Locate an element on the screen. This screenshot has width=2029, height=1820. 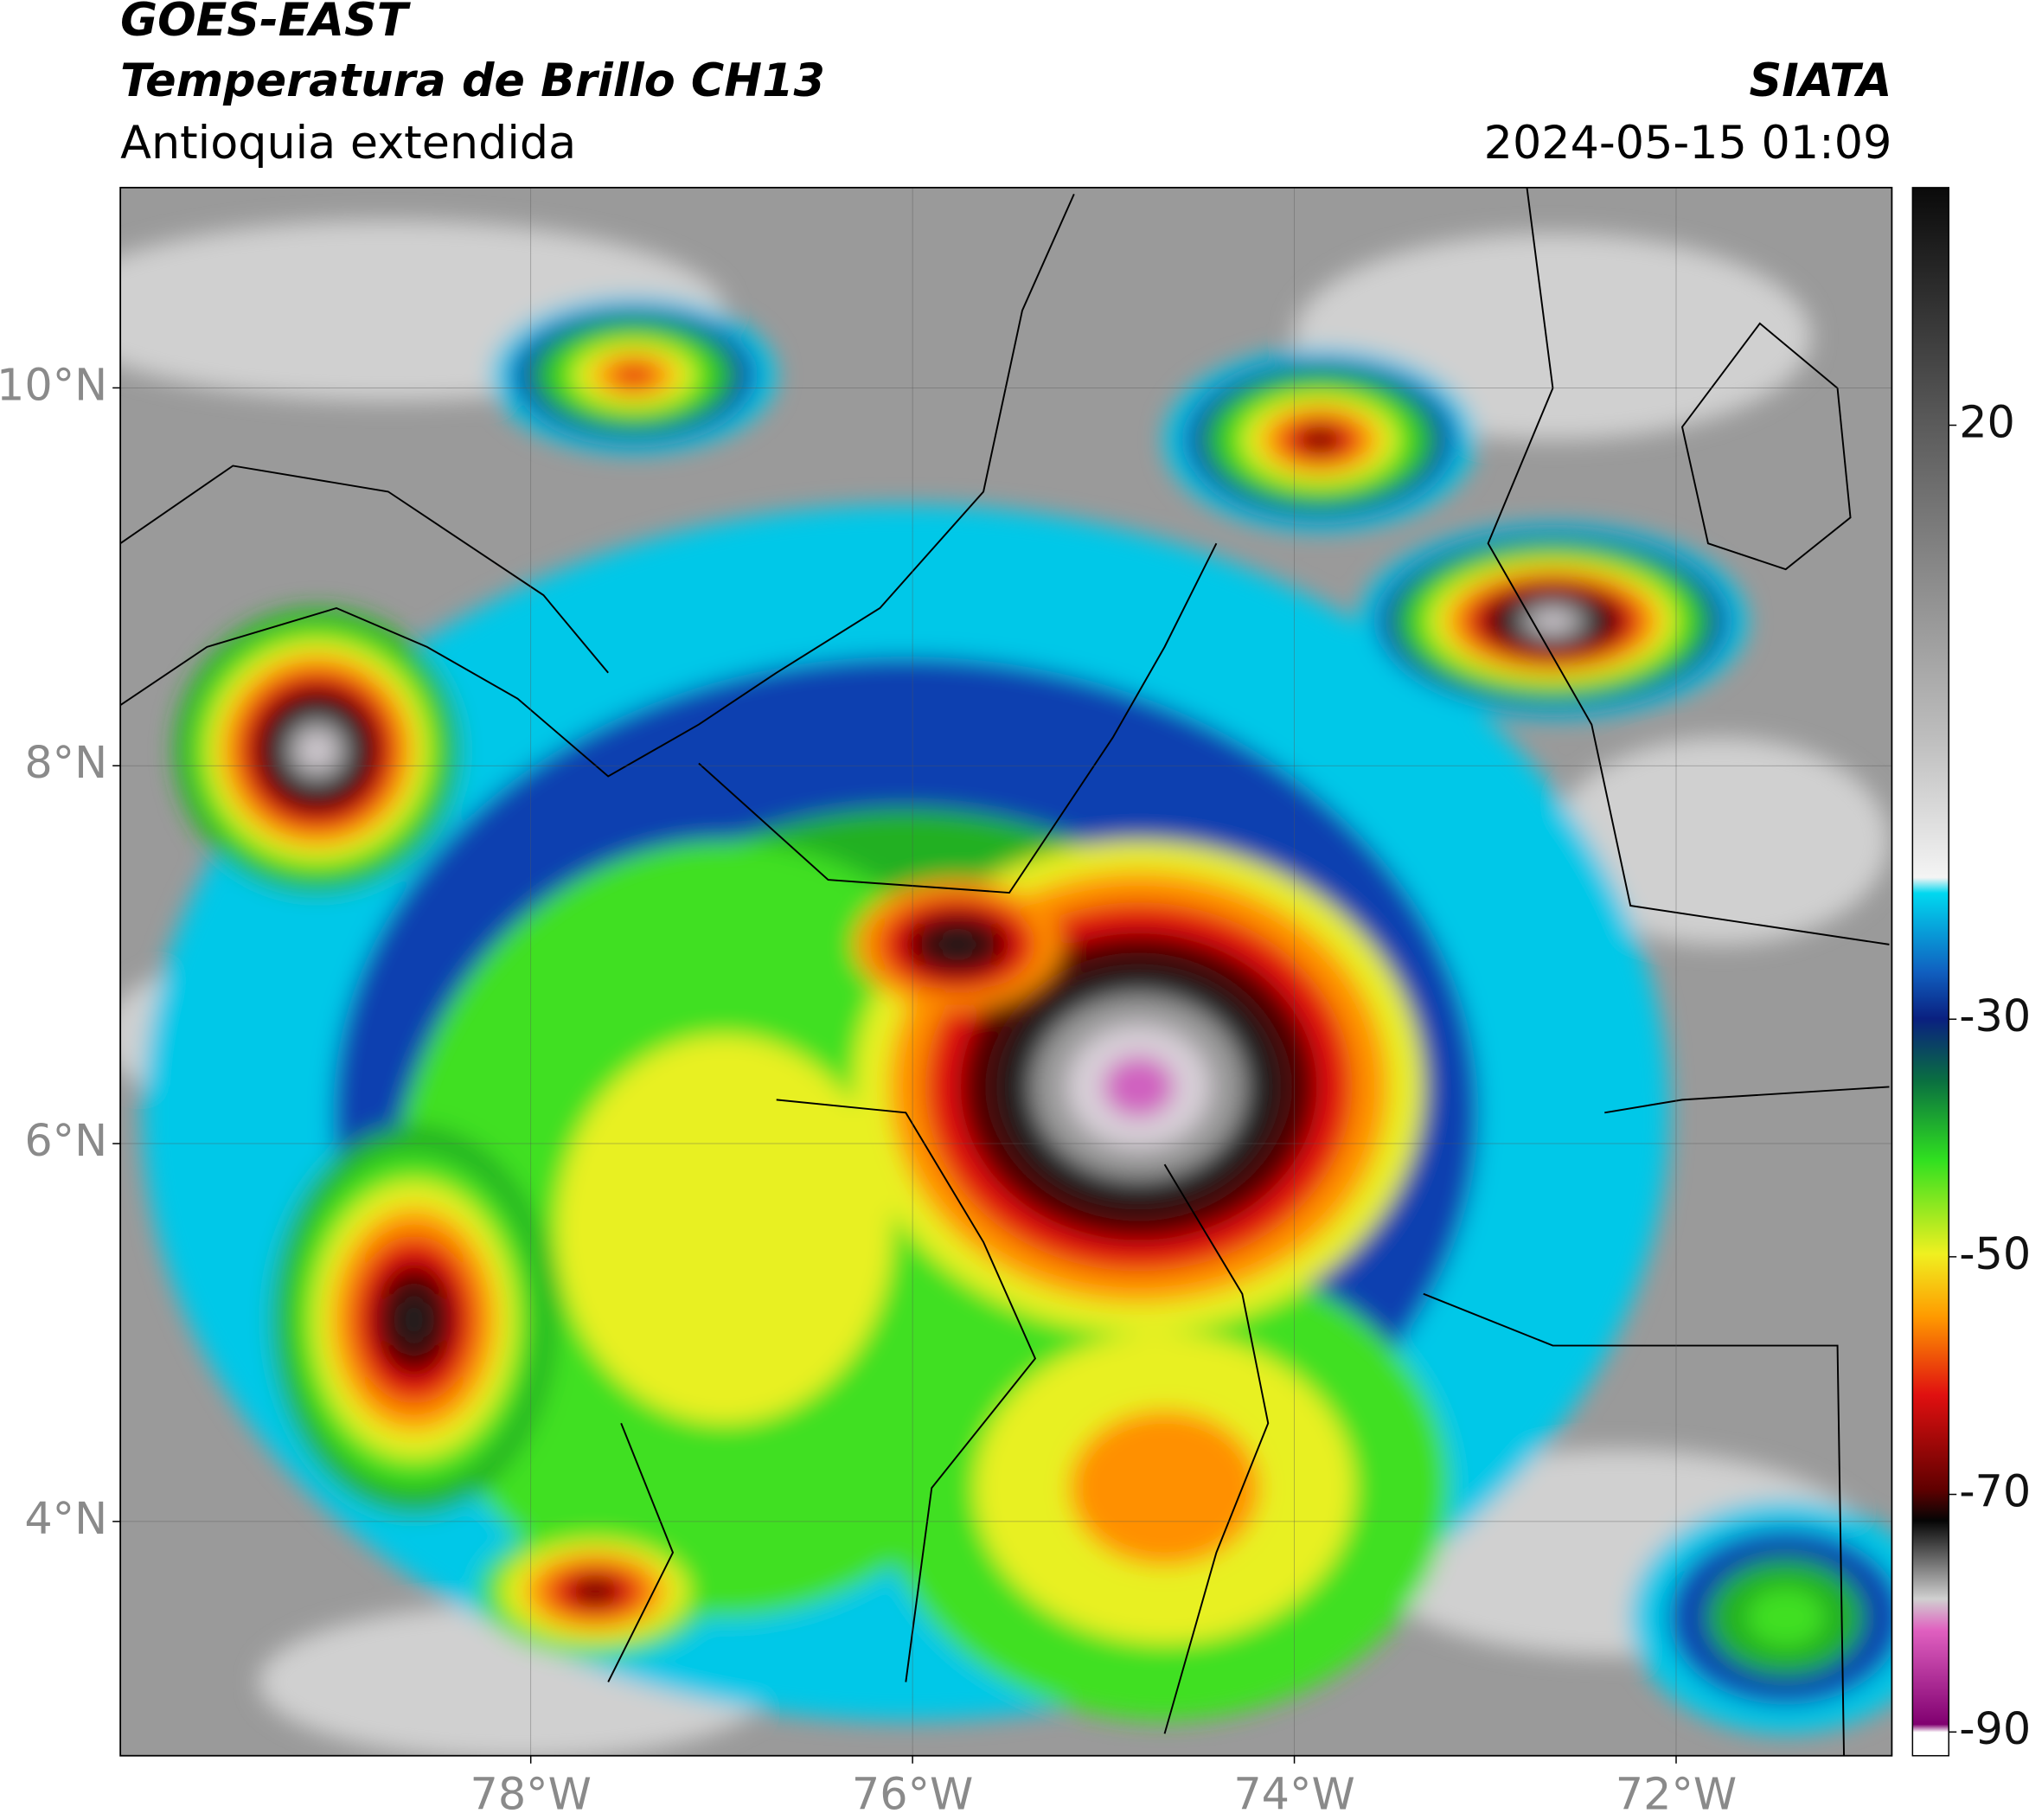
colorbar-tick-label: 20 is located at coordinates (1987, 422).